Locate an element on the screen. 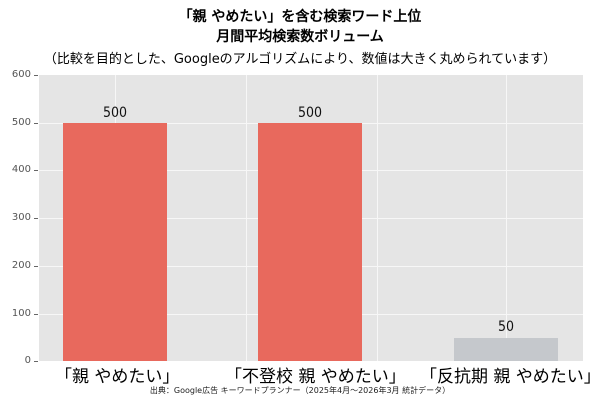 Image resolution: width=600 pixels, height=400 pixels. bar-futoko-oya-yametai is located at coordinates (310, 242).